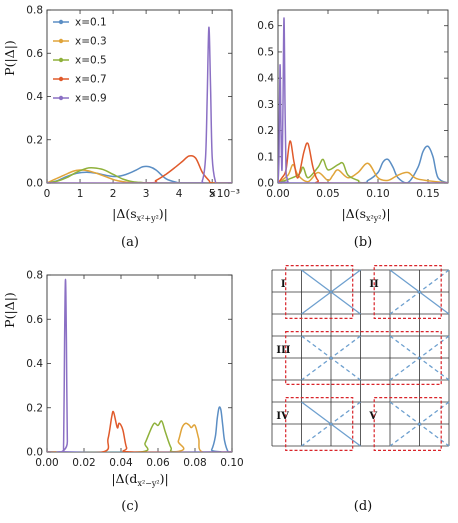 This screenshot has width=458, height=523. I want to click on chart-c-series, so click(139, 365).